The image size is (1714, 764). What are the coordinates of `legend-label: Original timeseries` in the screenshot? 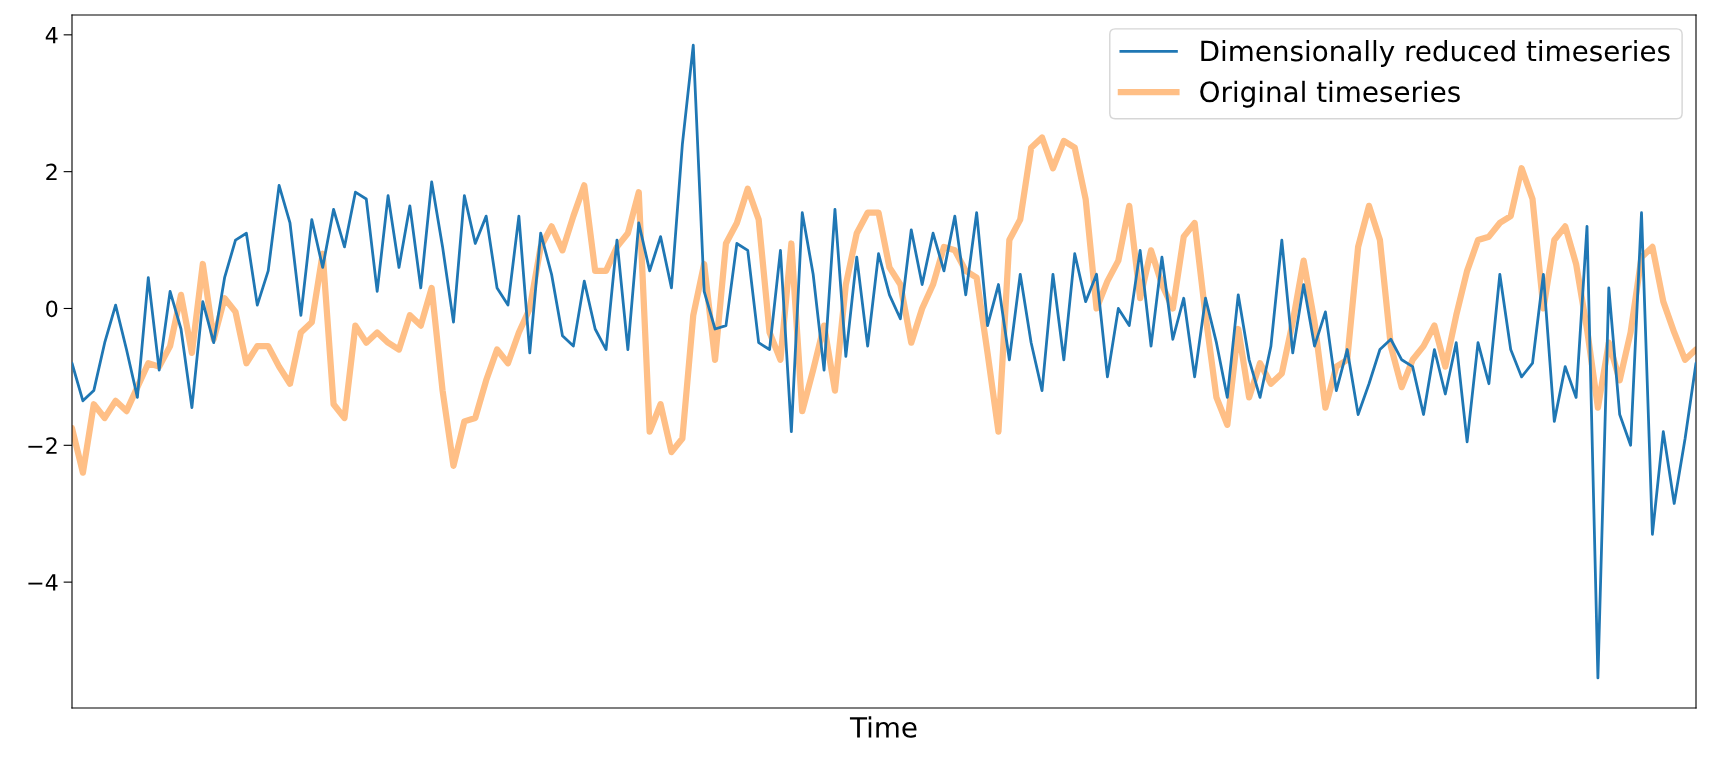 It's located at (1330, 94).